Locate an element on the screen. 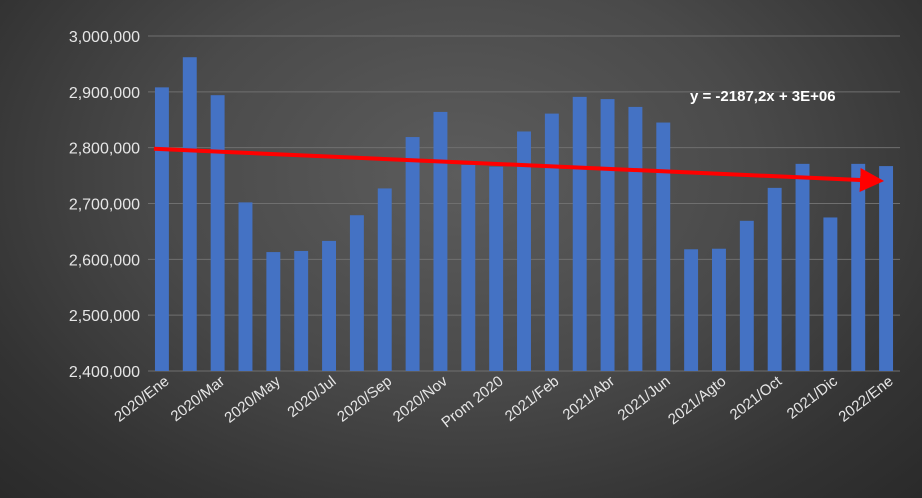  x-tick-label: 2021/Agto is located at coordinates (697, 401).